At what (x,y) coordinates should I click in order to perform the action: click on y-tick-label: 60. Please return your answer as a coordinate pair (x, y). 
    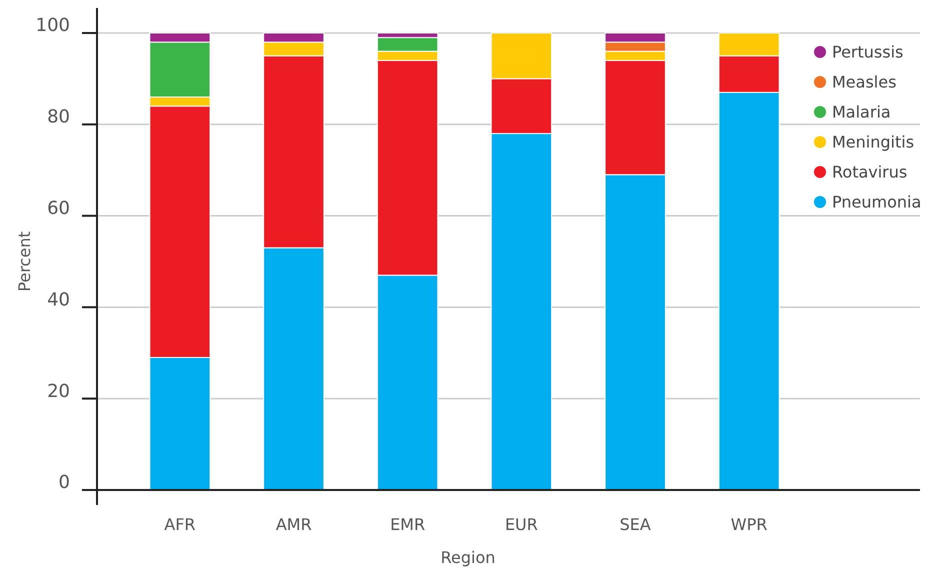
    Looking at the image, I should click on (58, 208).